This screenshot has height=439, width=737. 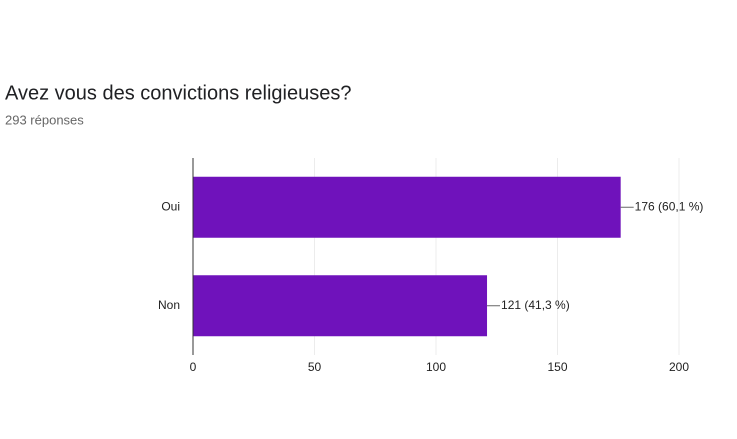 What do you see at coordinates (315, 367) in the screenshot?
I see `x-tick-label: 50` at bounding box center [315, 367].